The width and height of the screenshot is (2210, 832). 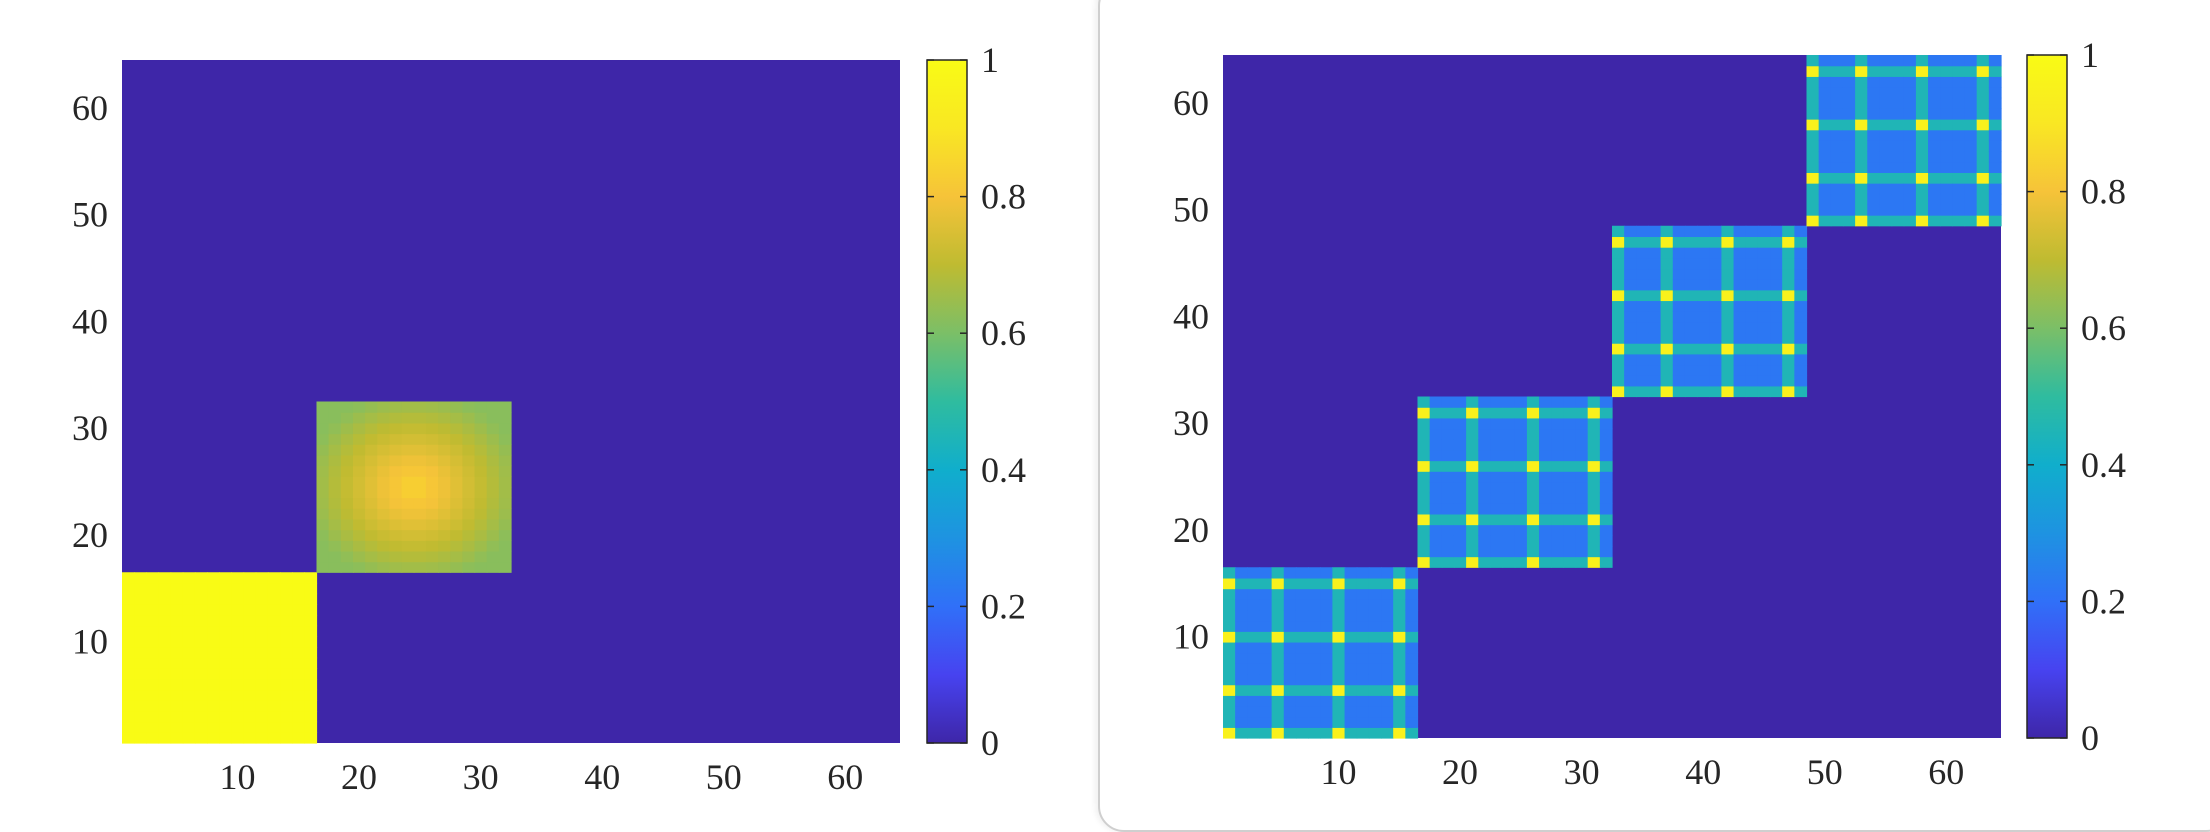 What do you see at coordinates (845, 777) in the screenshot?
I see `x-tick-label: 60` at bounding box center [845, 777].